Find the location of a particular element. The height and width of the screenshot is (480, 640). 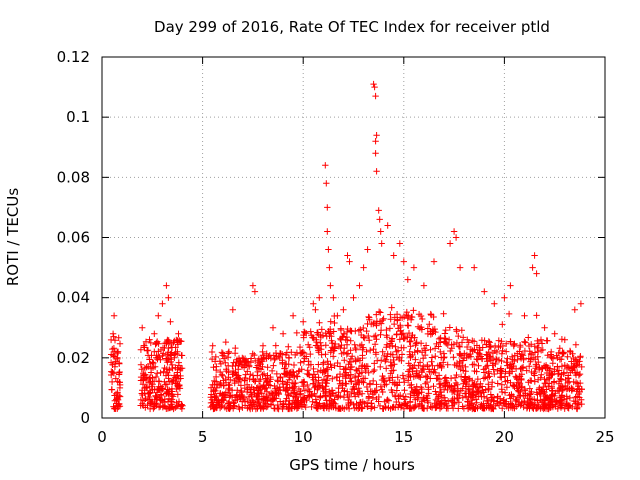

x-tick-label: 10 is located at coordinates (303, 437).